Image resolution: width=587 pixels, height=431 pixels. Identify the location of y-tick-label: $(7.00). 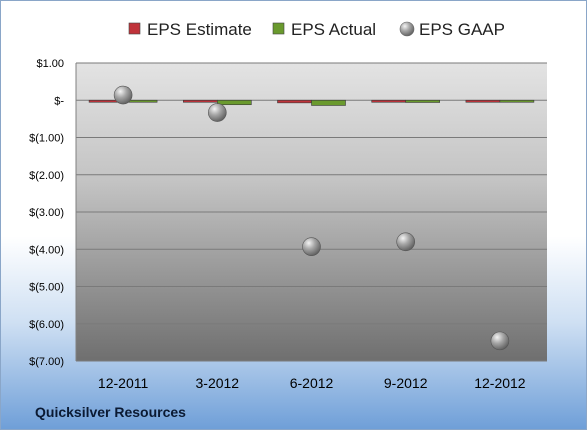
(46, 362).